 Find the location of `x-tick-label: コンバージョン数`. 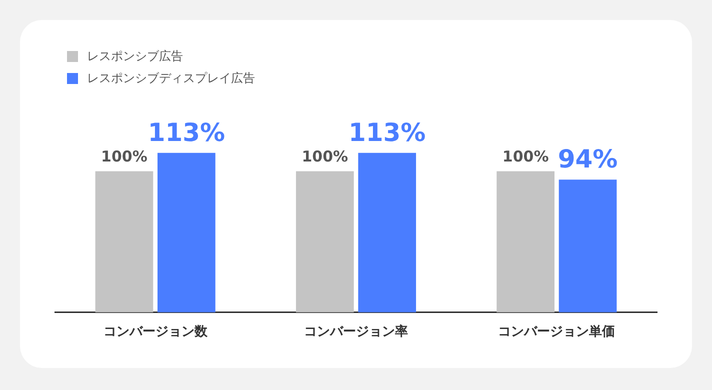

x-tick-label: コンバージョン数 is located at coordinates (155, 332).